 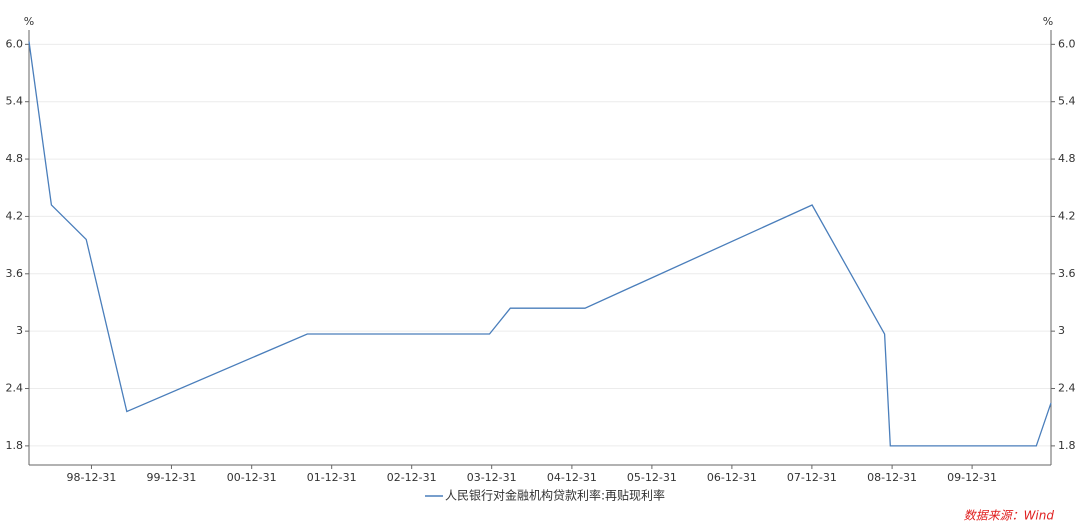 What do you see at coordinates (892, 477) in the screenshot?
I see `x-tick-label: 08-12-31` at bounding box center [892, 477].